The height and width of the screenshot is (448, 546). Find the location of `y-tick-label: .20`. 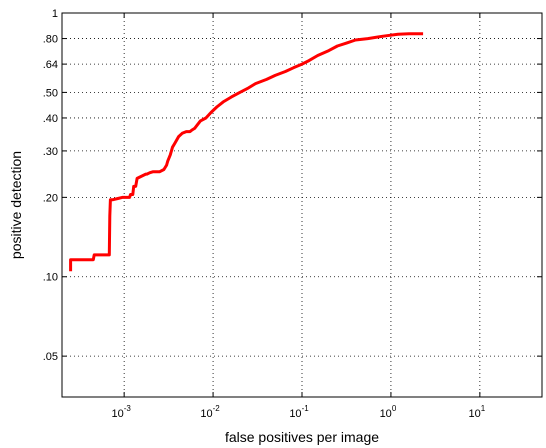

y-tick-label: .20 is located at coordinates (50, 198).